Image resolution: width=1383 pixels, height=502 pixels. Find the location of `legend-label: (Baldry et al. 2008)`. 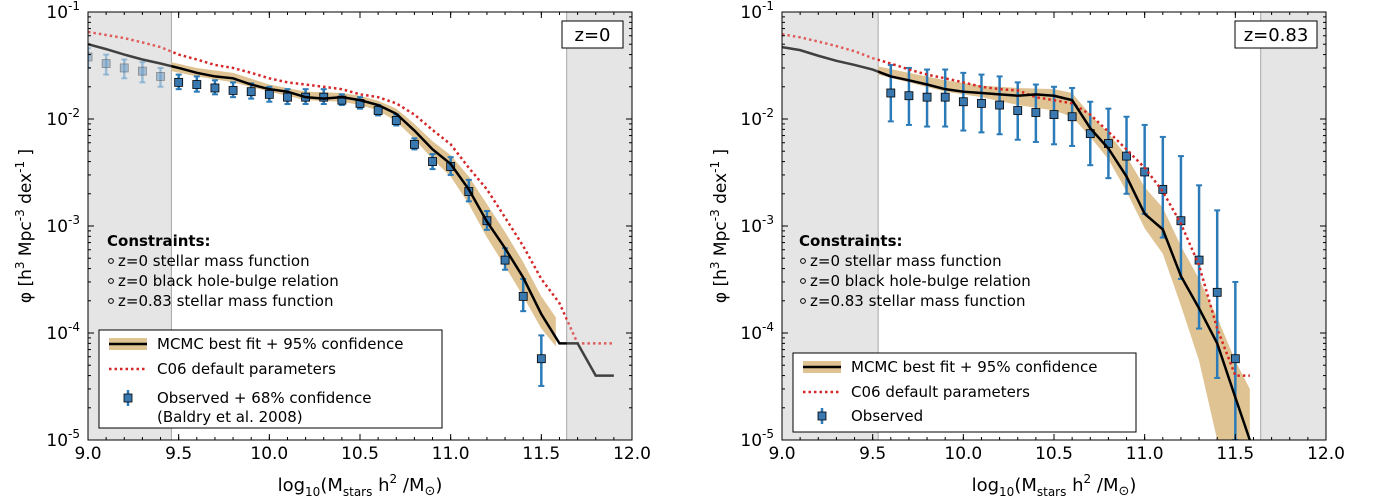

legend-label: (Baldry et al. 2008) is located at coordinates (230, 417).